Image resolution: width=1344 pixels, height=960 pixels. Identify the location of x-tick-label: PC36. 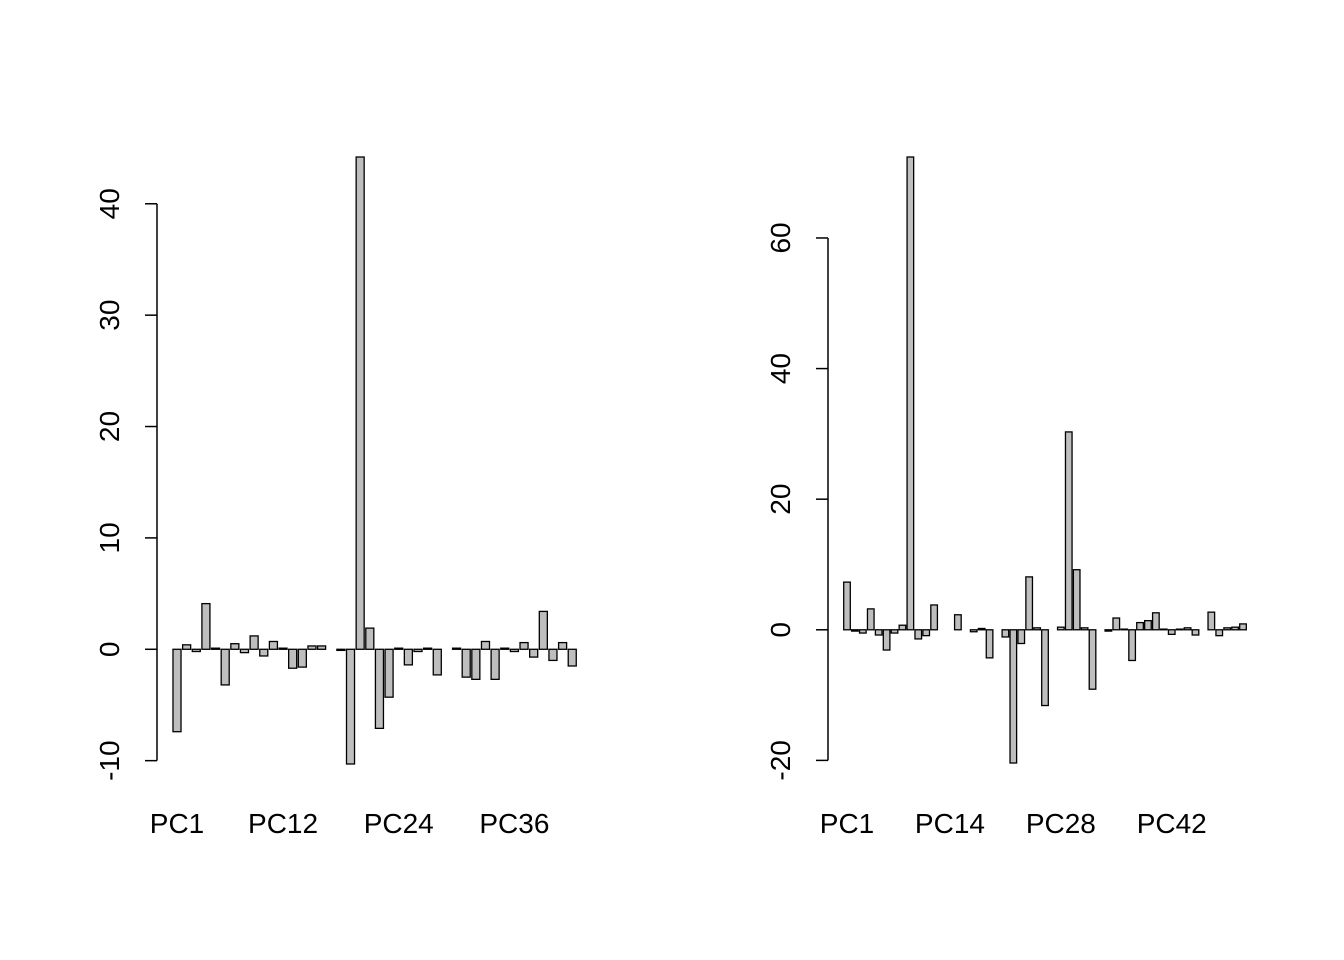
(514, 823).